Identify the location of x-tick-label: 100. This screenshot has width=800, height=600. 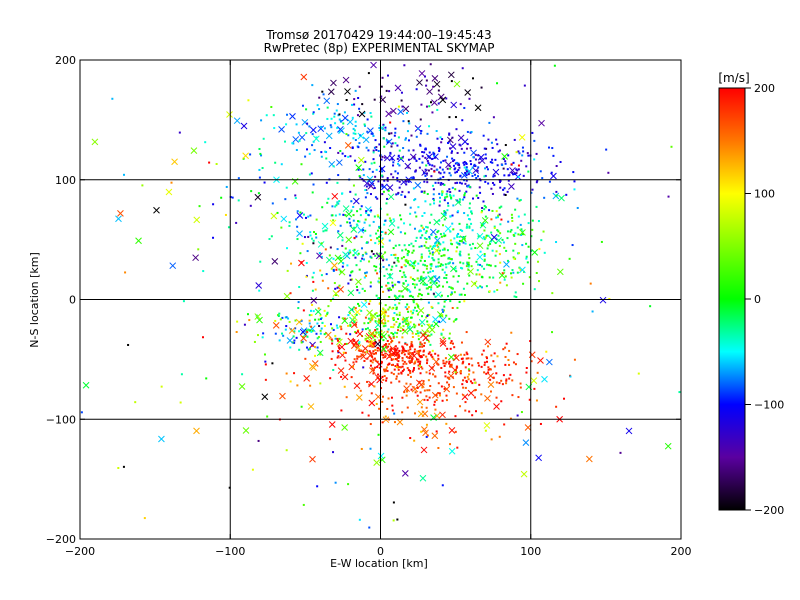
(530, 551).